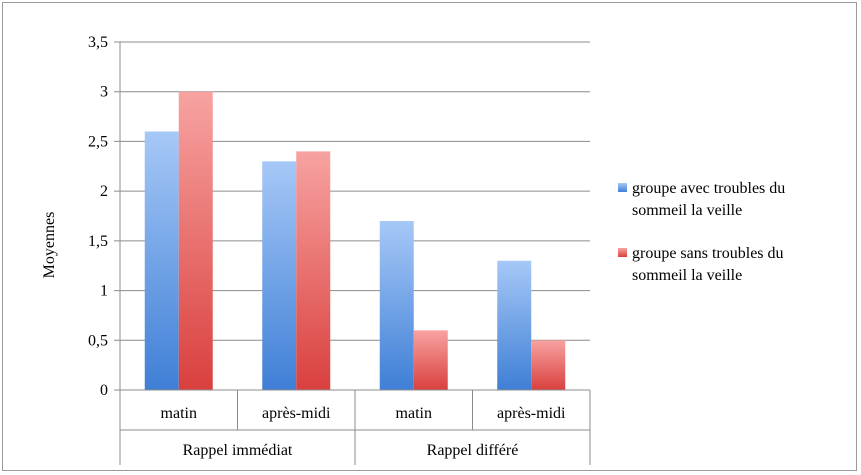 The height and width of the screenshot is (475, 861). I want to click on y-tick-labels: 0 0,5 1 1,5 2 2,5 3 3,5, so click(98, 216).